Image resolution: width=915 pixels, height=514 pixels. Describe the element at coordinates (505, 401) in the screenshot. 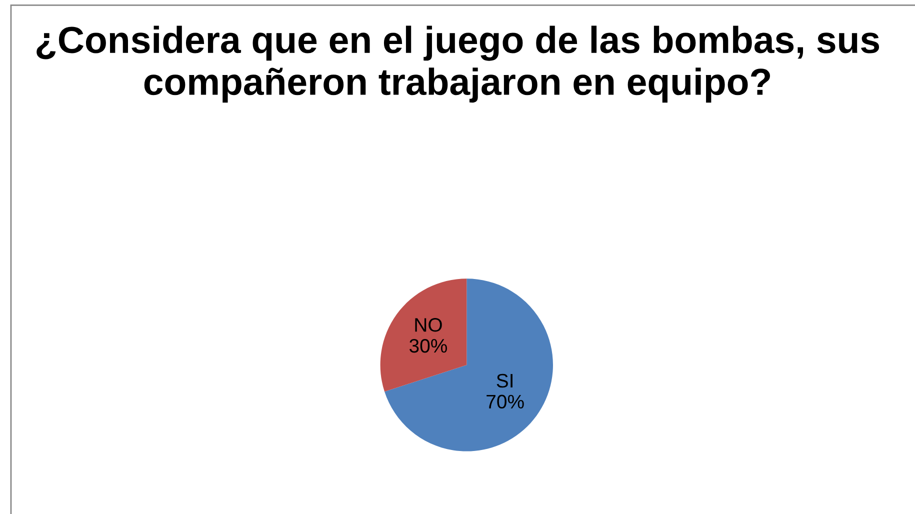

I see `data-label: 70%` at that location.